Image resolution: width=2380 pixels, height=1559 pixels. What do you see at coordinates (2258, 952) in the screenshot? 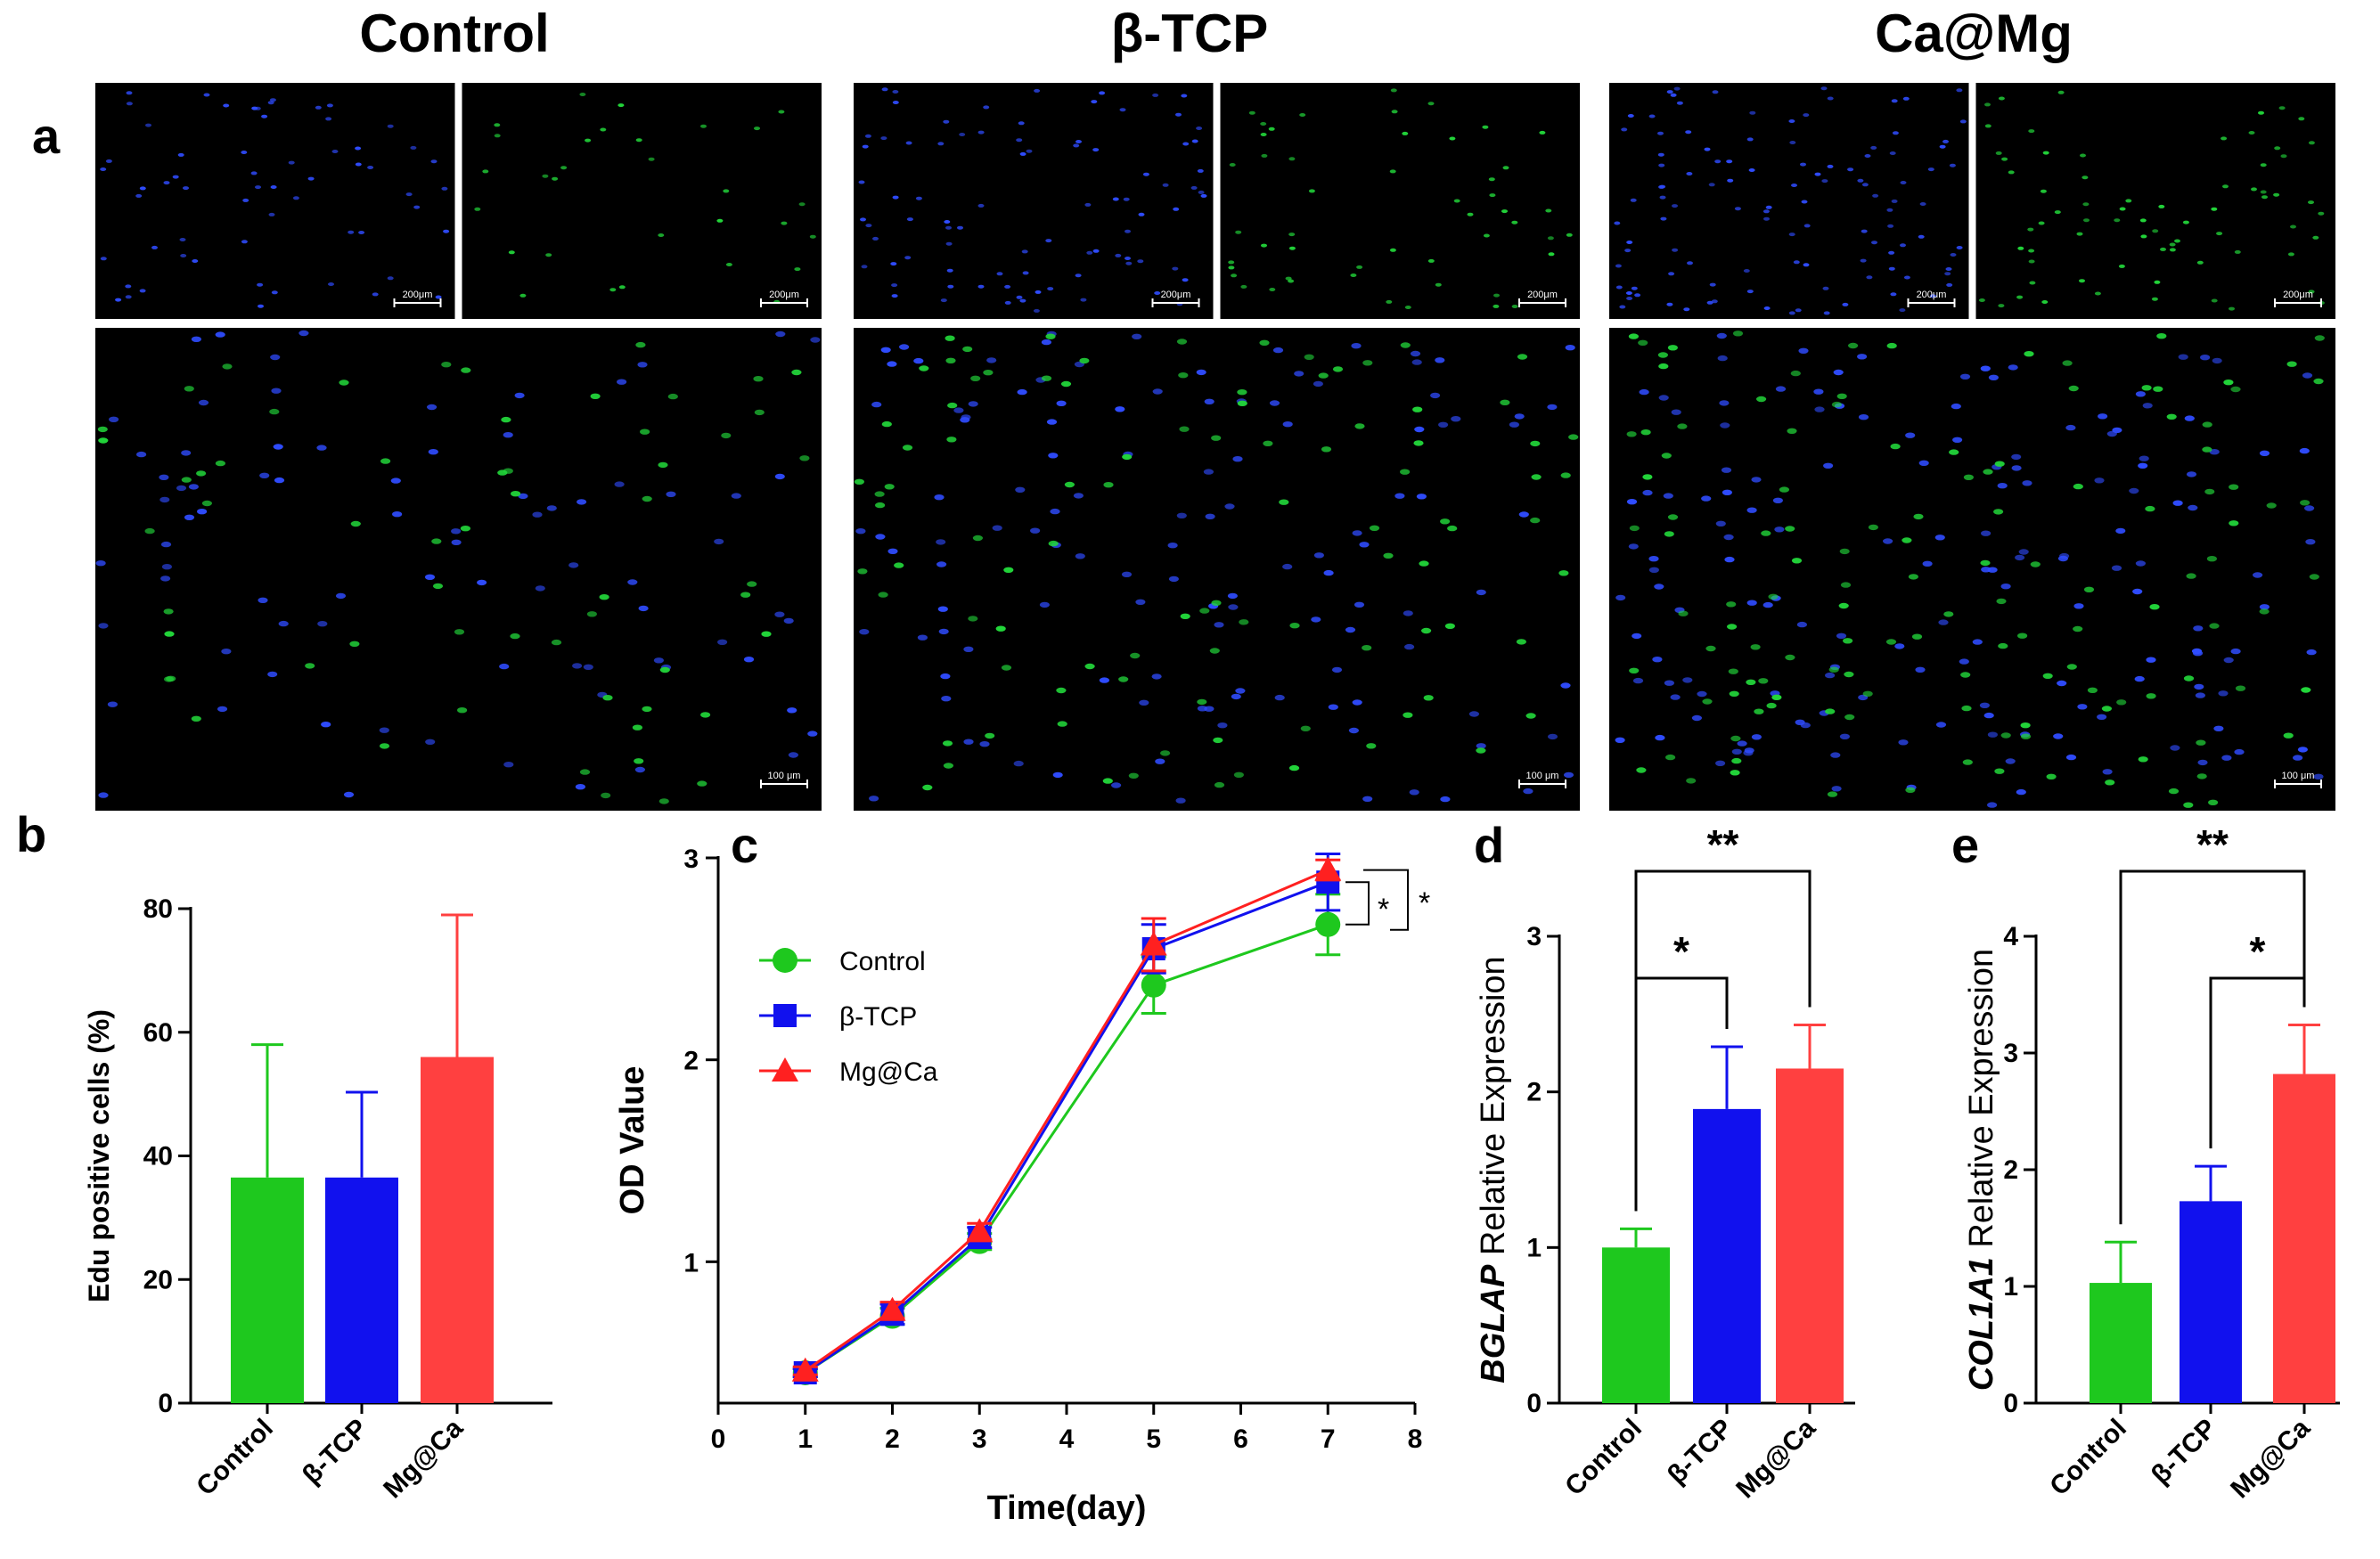
I see `significance-label: *` at bounding box center [2258, 952].